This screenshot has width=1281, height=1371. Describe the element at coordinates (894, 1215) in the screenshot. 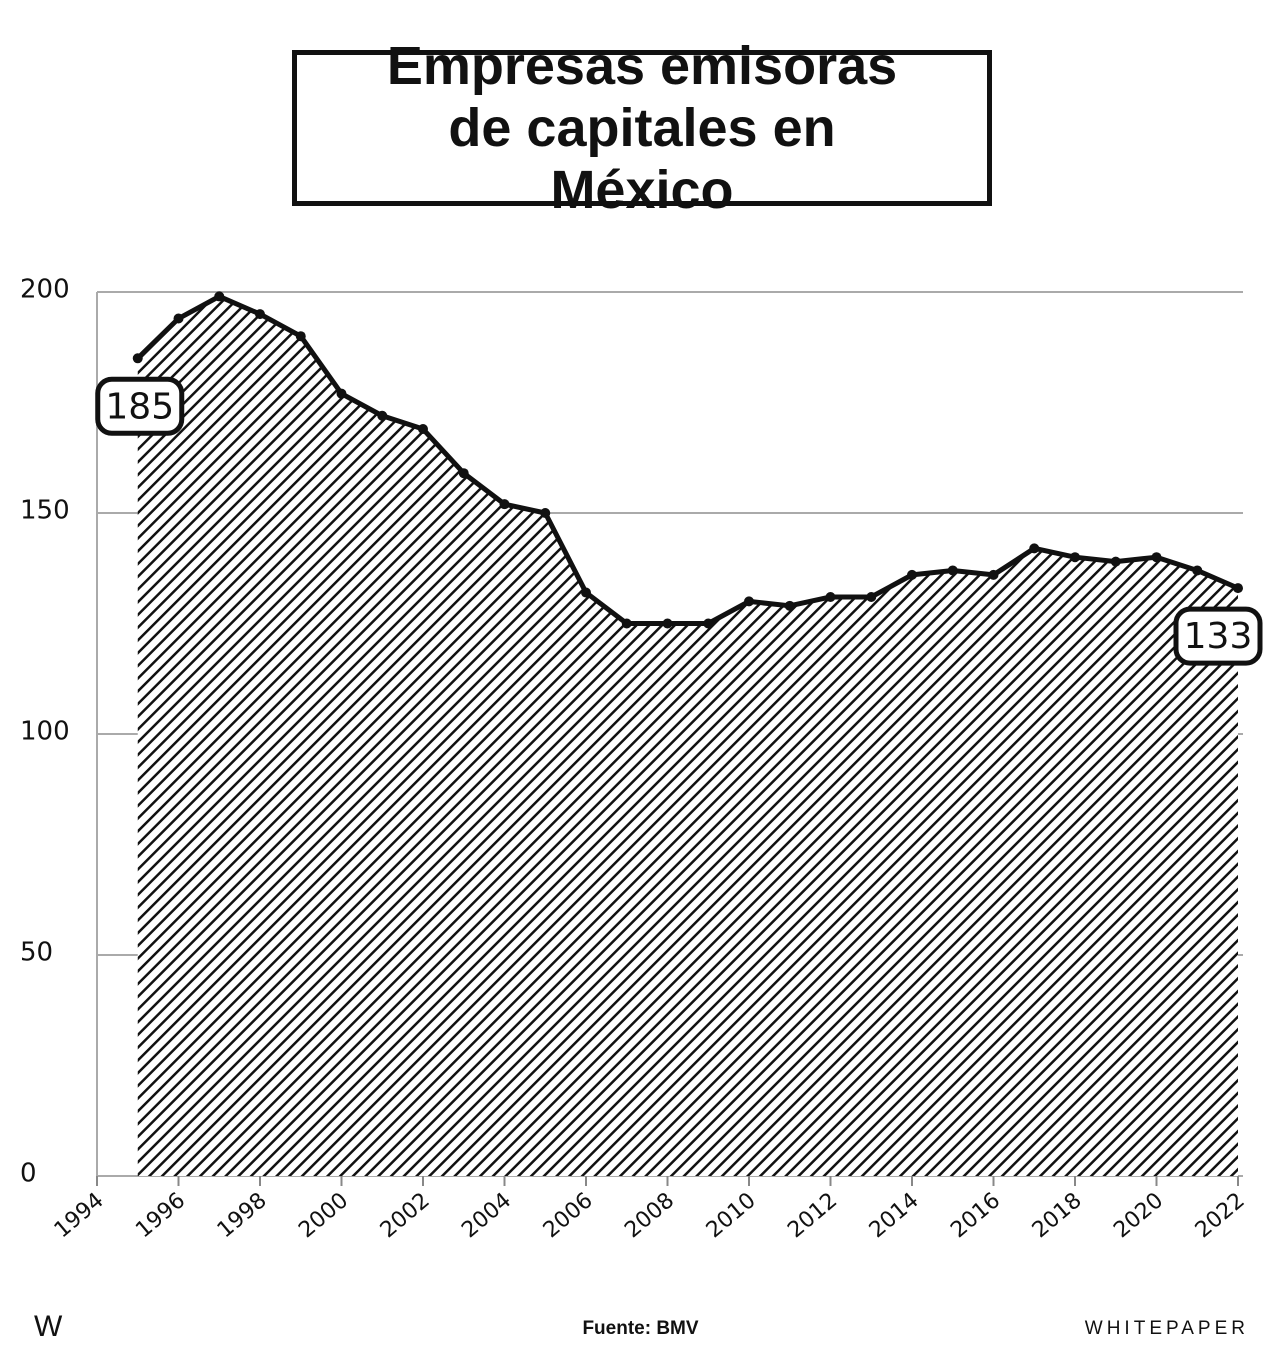

I see `x-tick-label: 2014` at that location.